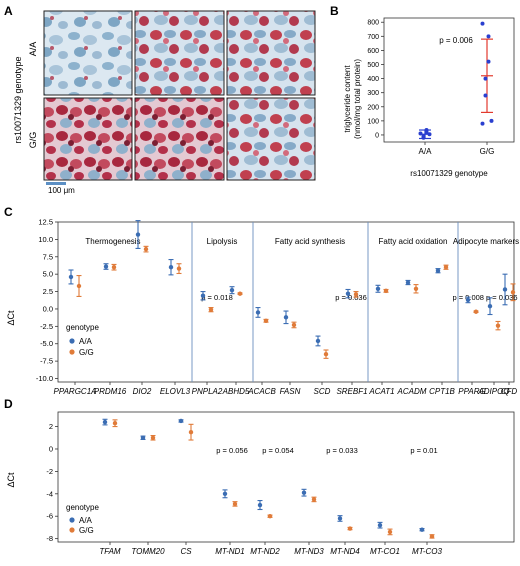 The height and width of the screenshot is (566, 520). Describe the element at coordinates (44, 378) in the screenshot. I see `c-ytick-label: -10.0` at that location.